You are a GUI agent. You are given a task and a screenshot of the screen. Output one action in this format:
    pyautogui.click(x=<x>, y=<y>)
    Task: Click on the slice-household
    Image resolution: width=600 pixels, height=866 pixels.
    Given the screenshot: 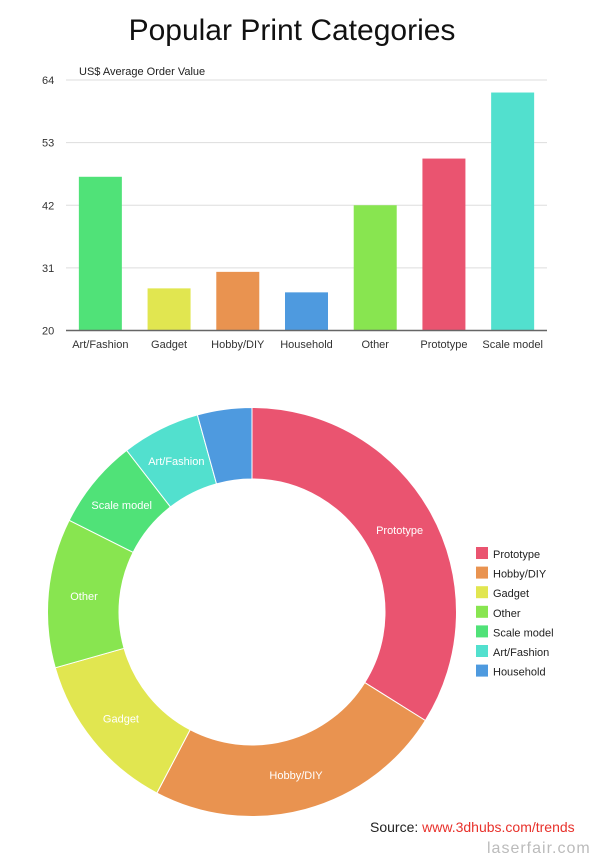 What is the action you would take?
    pyautogui.click(x=224, y=445)
    